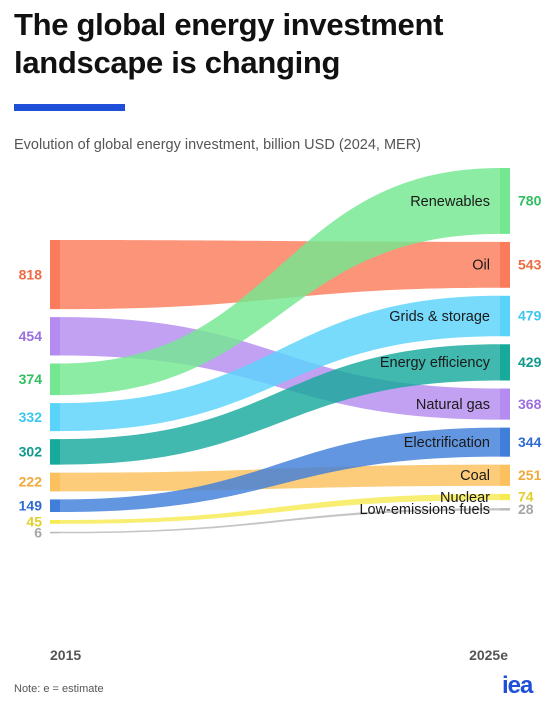 This screenshot has width=555, height=707. I want to click on node-2025e-oil, so click(505, 264).